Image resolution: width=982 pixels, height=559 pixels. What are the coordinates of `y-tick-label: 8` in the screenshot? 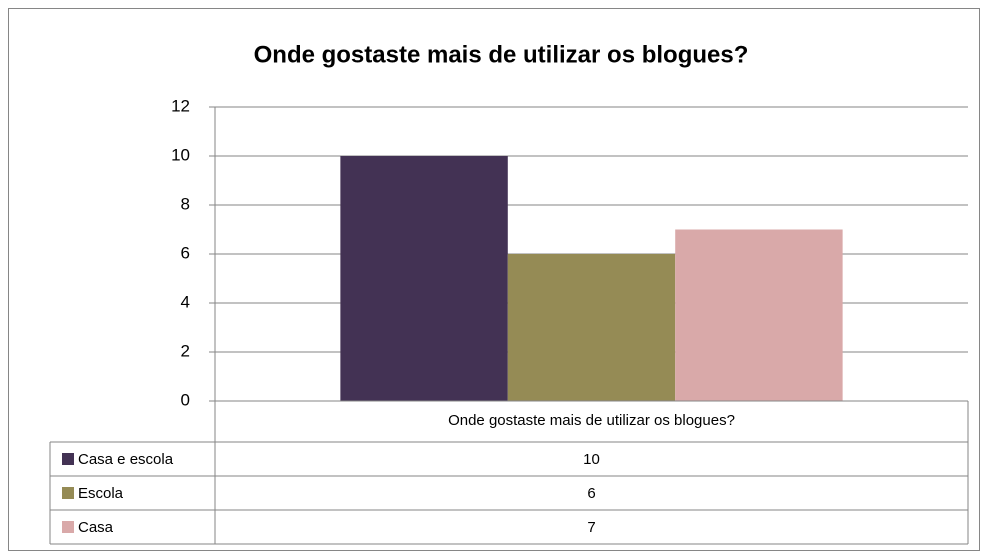 It's located at (185, 203).